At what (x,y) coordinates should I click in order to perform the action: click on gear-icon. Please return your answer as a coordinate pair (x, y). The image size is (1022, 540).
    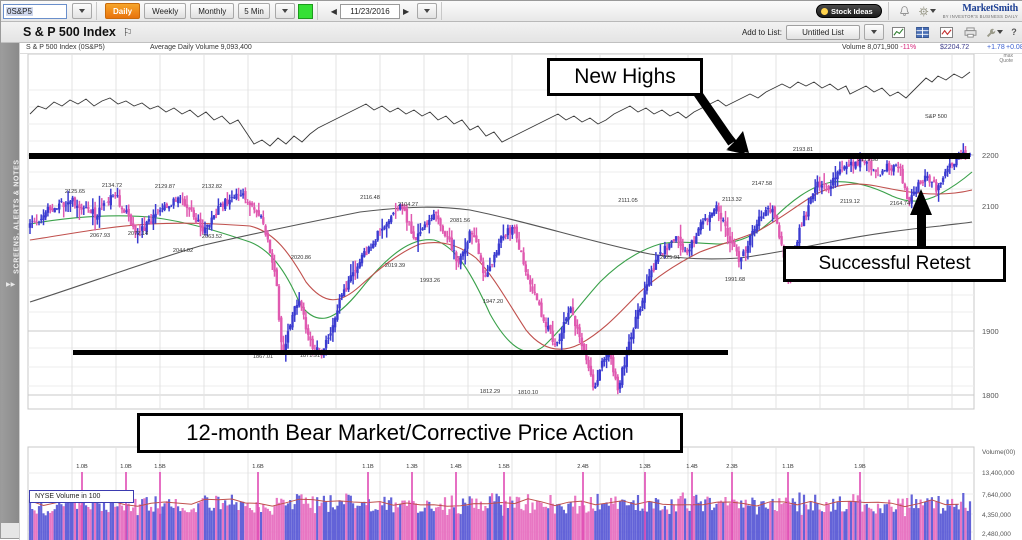
    Looking at the image, I should click on (927, 11).